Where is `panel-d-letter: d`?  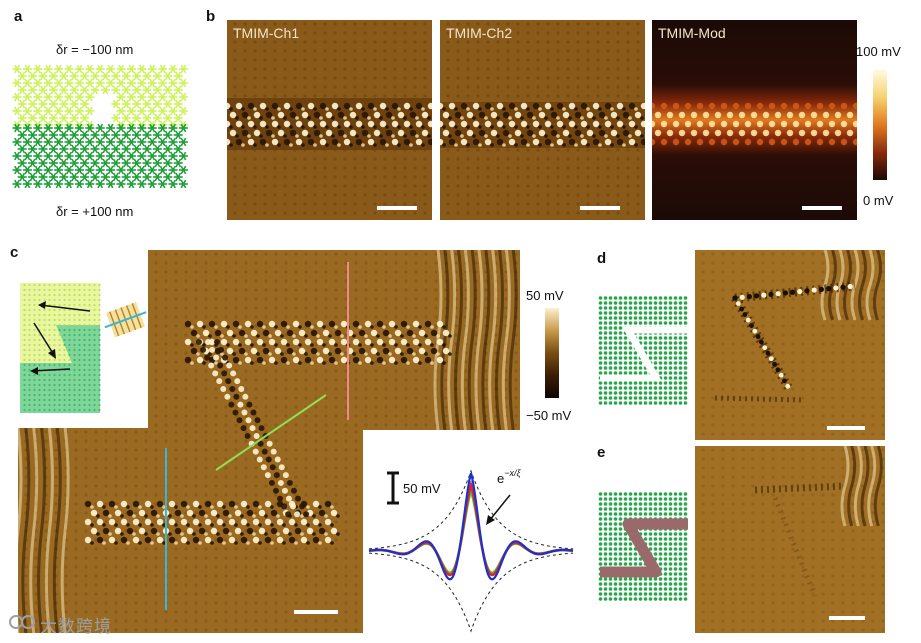
panel-d-letter: d is located at coordinates (602, 258).